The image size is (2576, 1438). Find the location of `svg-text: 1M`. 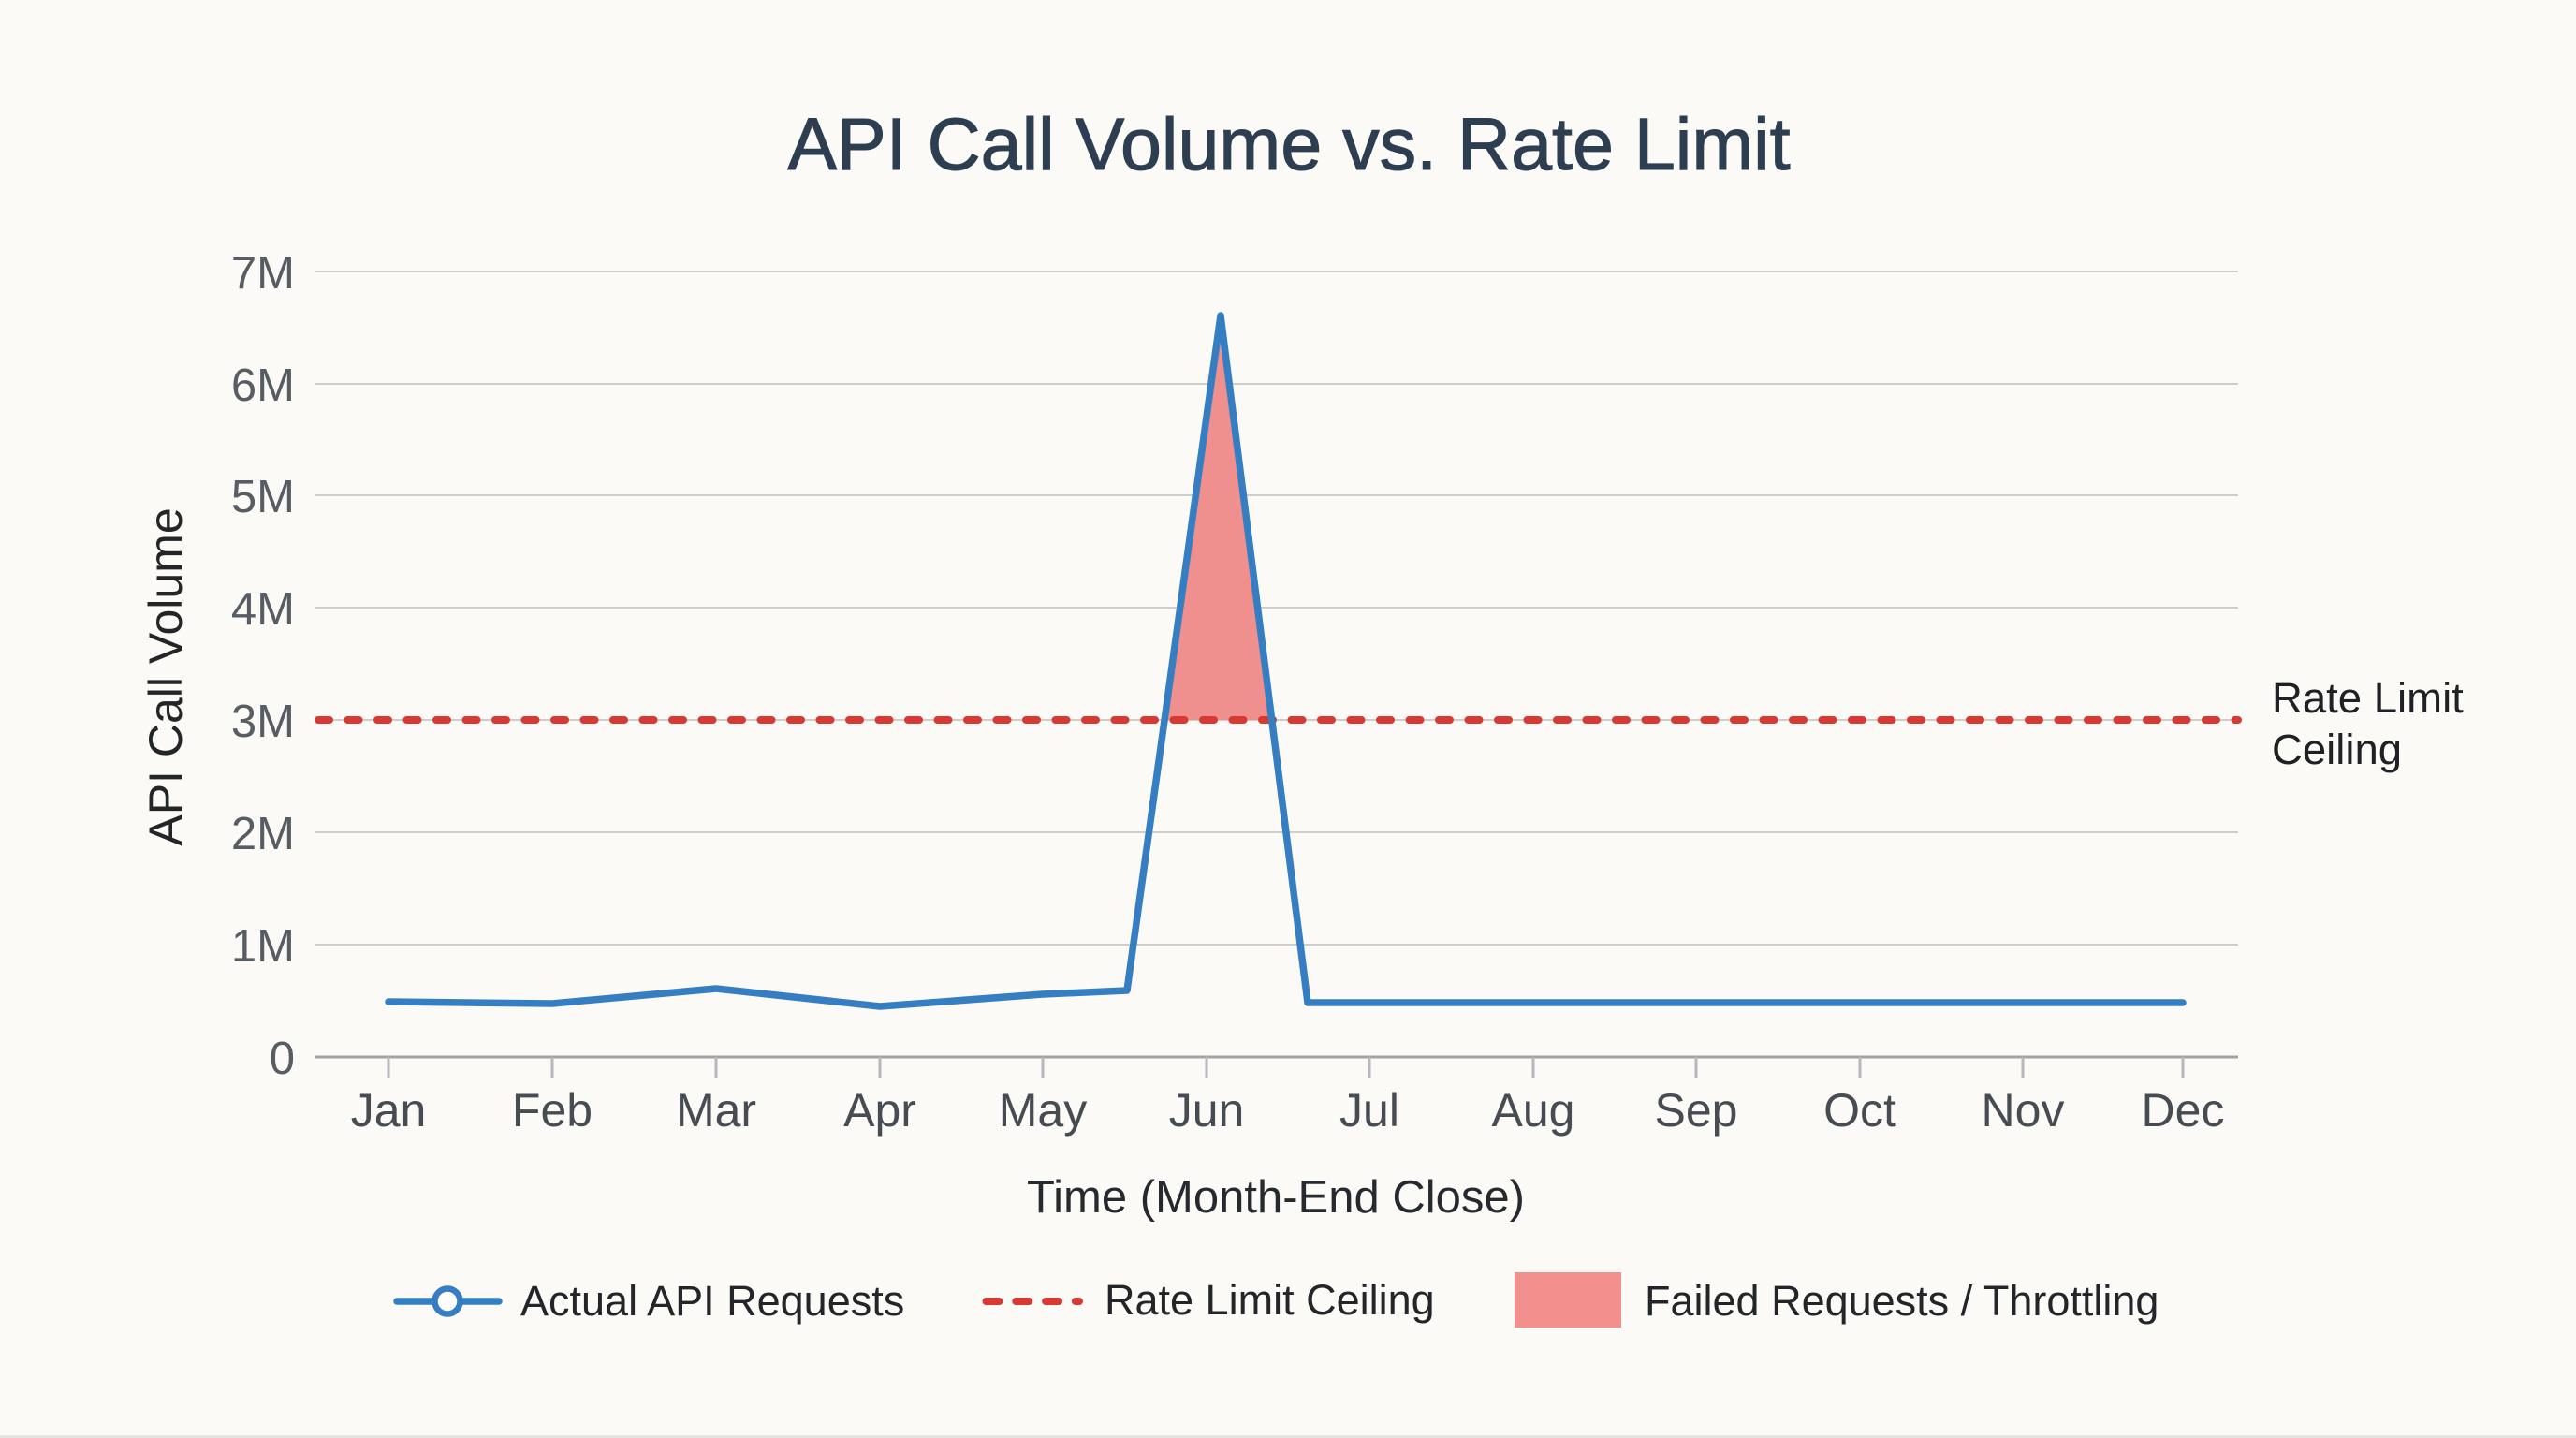

svg-text: 1M is located at coordinates (263, 946).